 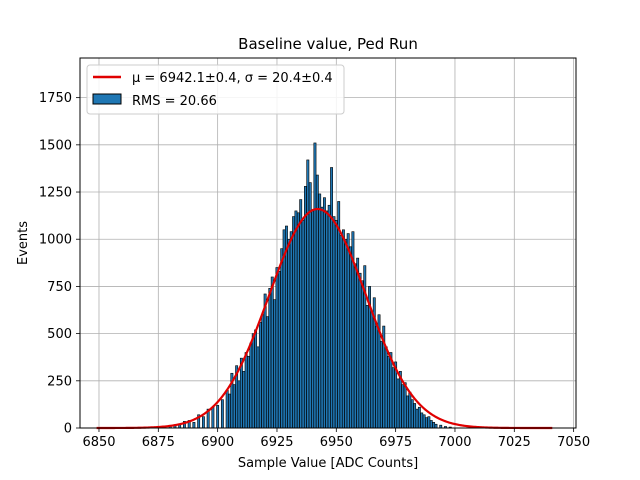 I want to click on x-tick-label: 6850, so click(x=98, y=442).